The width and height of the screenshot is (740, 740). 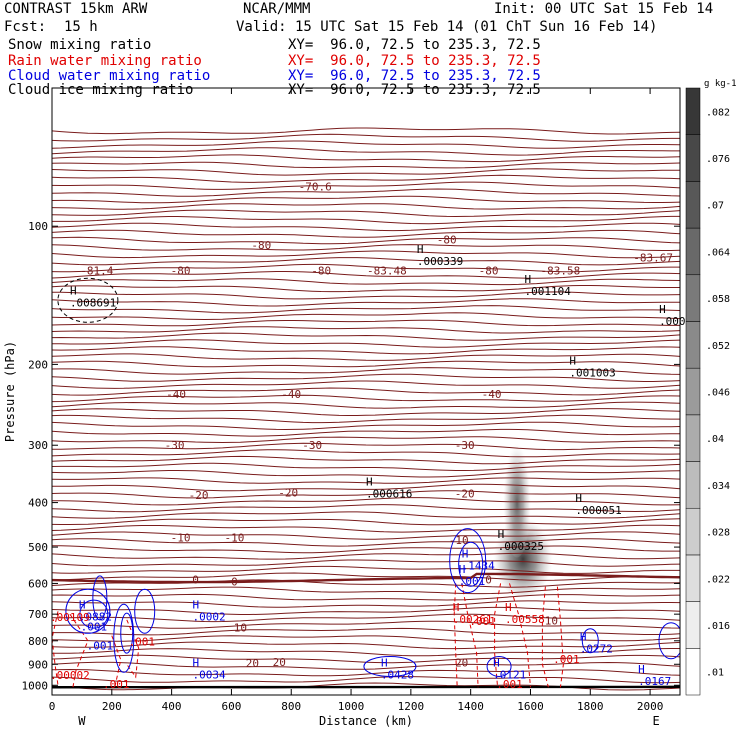 I want to click on colorbar-label: .022, so click(x=718, y=579).